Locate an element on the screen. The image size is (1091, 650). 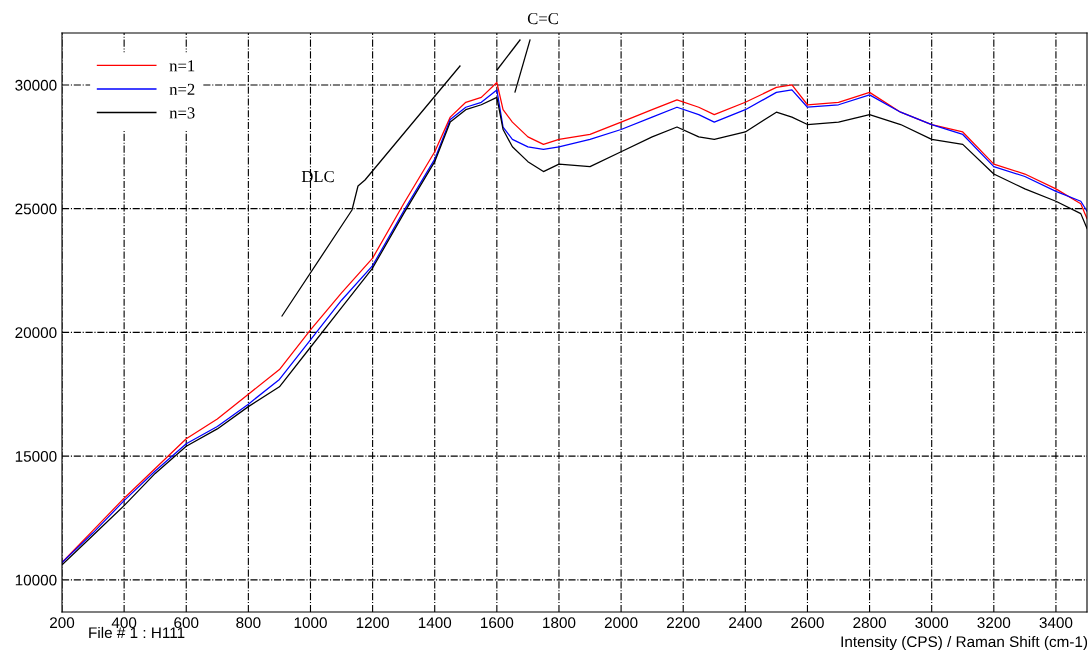
legend-label: n=1 is located at coordinates (182, 66).